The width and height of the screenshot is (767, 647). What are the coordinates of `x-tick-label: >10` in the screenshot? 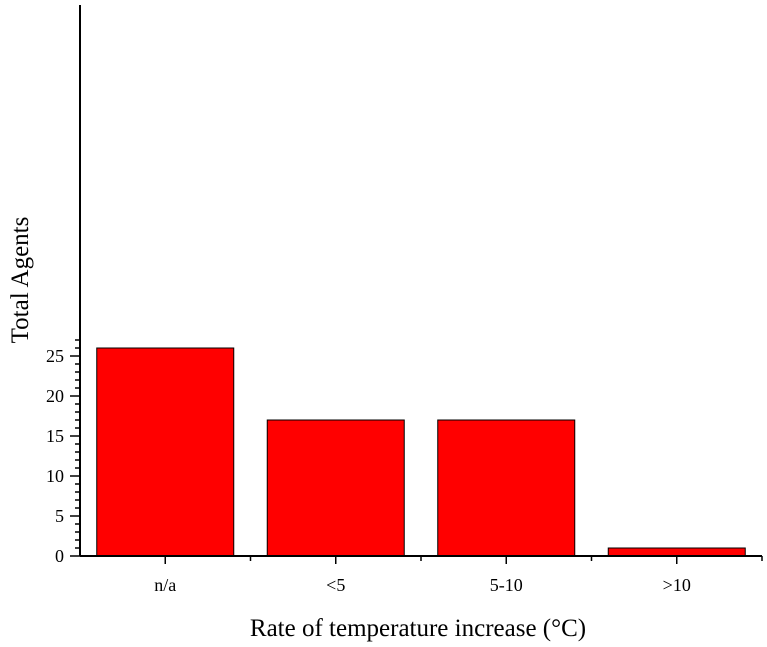 It's located at (677, 585).